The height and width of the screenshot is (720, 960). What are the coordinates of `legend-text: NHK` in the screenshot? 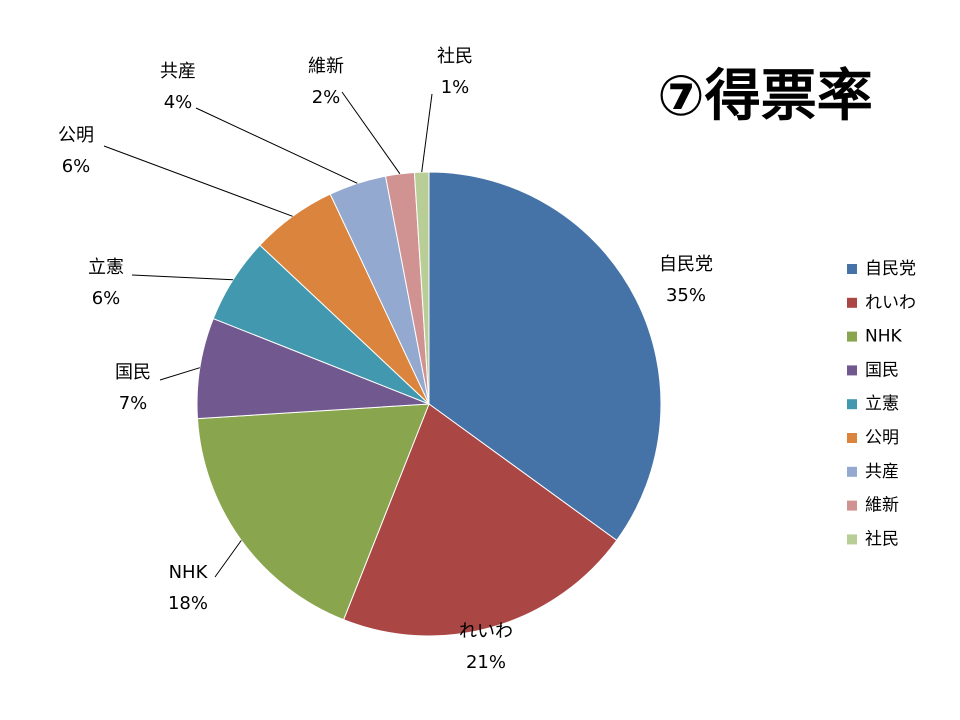 It's located at (884, 337).